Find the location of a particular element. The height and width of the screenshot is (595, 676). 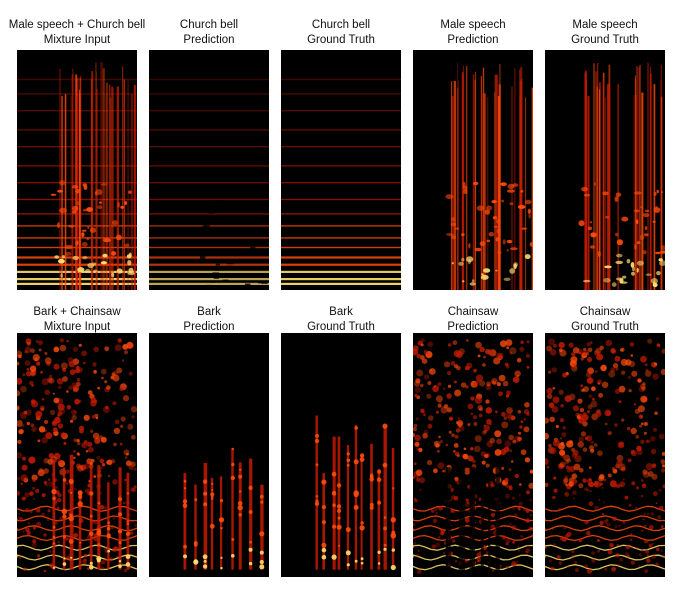

artifact is located at coordinates (264, 282).